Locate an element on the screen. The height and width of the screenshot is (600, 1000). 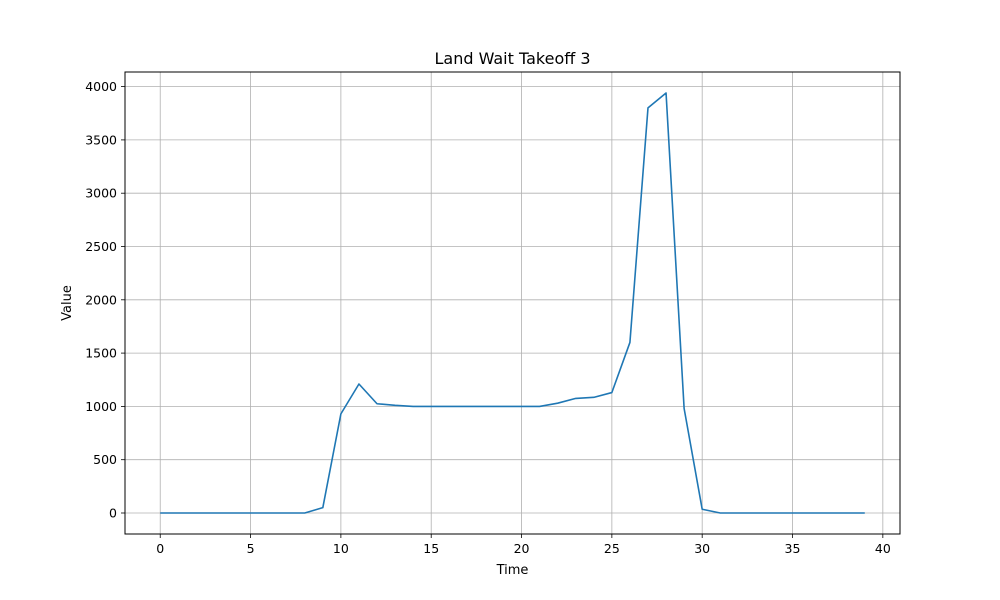
x-tick-label: 10 is located at coordinates (341, 548).